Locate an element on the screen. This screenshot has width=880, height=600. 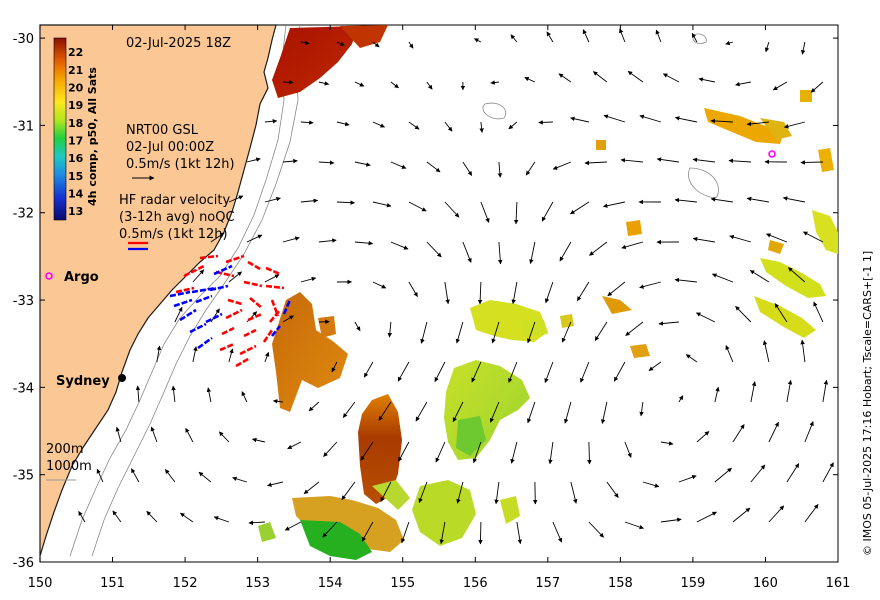
altimetry-legend-line2: 02-Jul 00:00Z is located at coordinates (170, 147).